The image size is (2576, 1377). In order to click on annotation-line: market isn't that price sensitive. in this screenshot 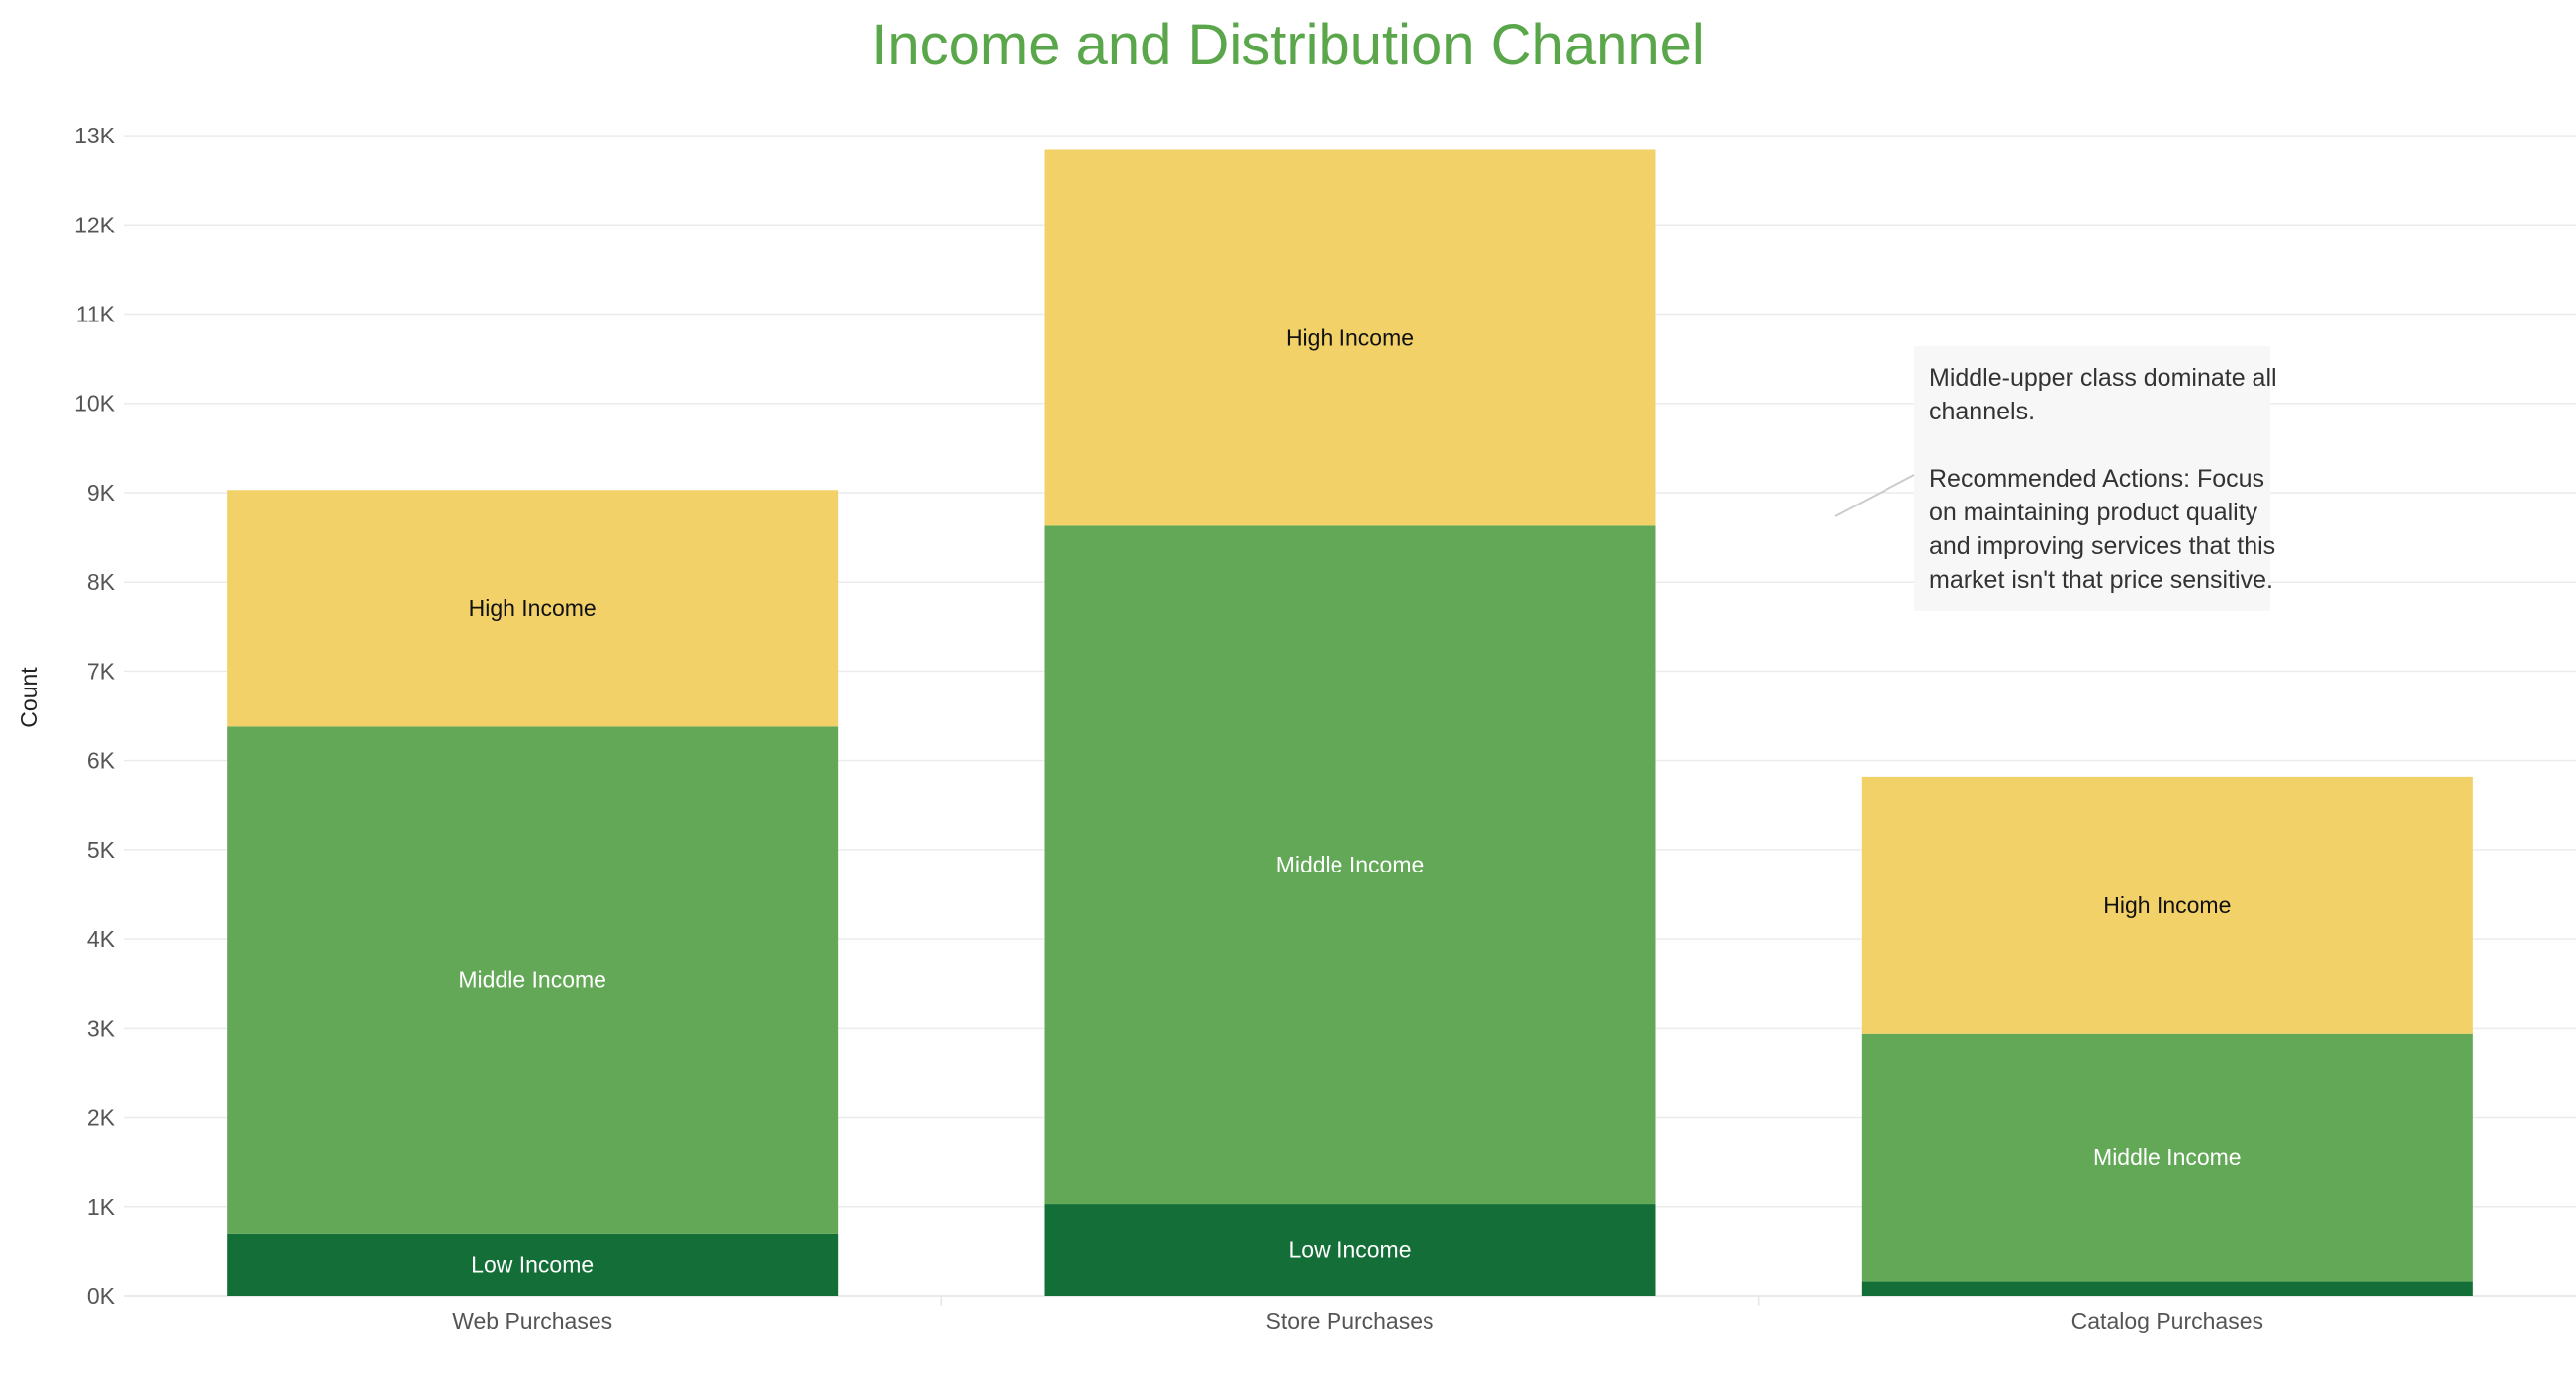, I will do `click(2101, 580)`.